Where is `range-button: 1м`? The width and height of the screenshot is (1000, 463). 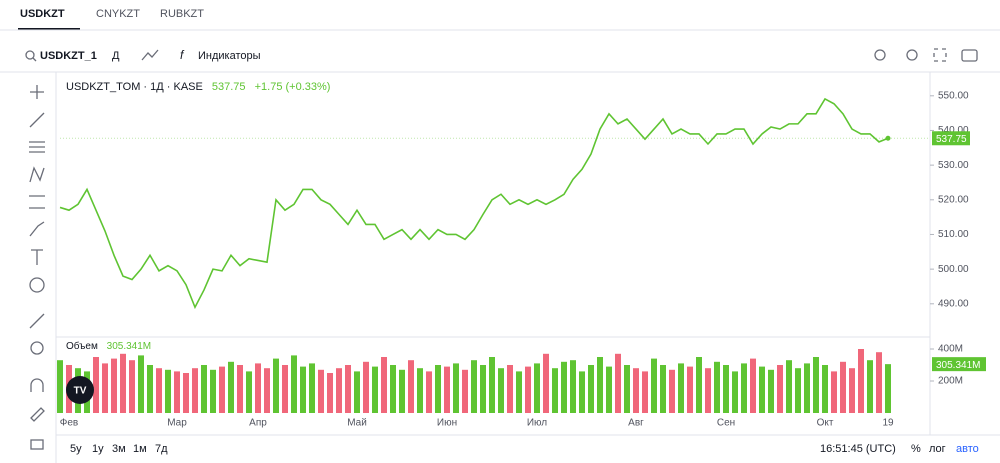
range-button: 1м is located at coordinates (140, 449).